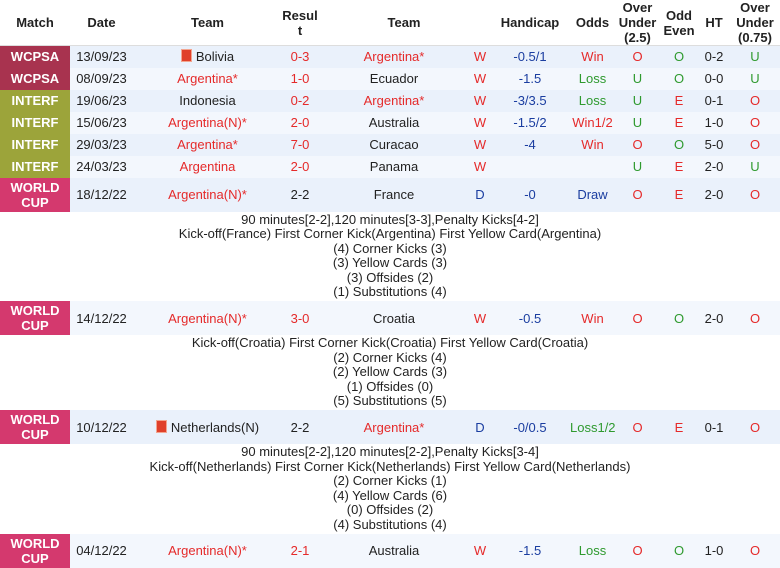 Image resolution: width=780 pixels, height=568 pixels. What do you see at coordinates (390, 277) in the screenshot?
I see `detail-line: (3) Offsides (2)` at bounding box center [390, 277].